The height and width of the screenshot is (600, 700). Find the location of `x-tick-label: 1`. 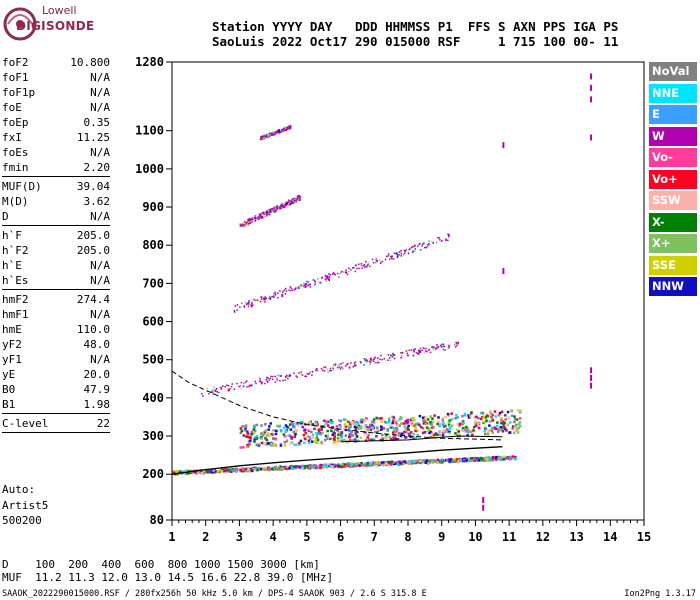

x-tick-label: 1 is located at coordinates (171, 537).